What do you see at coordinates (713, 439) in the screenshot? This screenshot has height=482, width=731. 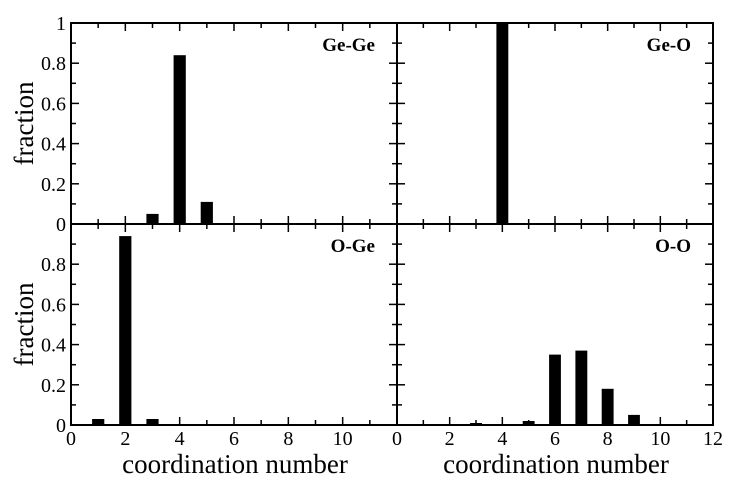 I see `x-tick-label: 12` at bounding box center [713, 439].